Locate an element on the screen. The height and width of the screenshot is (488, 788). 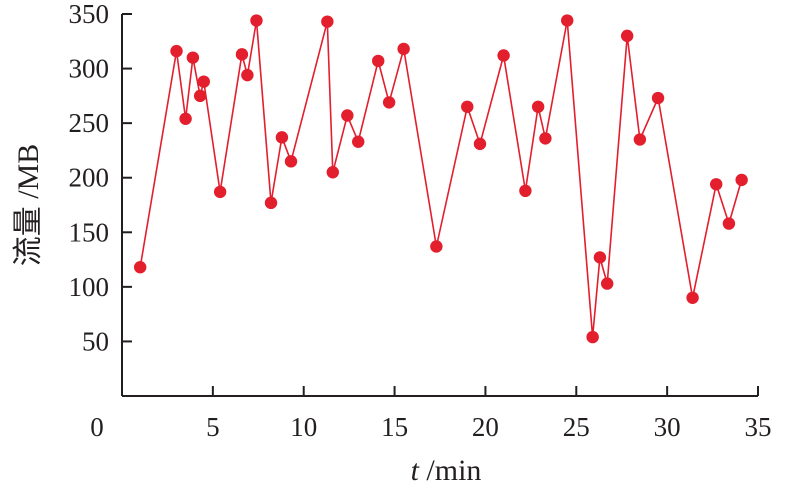
x-tick-label: 5 is located at coordinates (213, 427).